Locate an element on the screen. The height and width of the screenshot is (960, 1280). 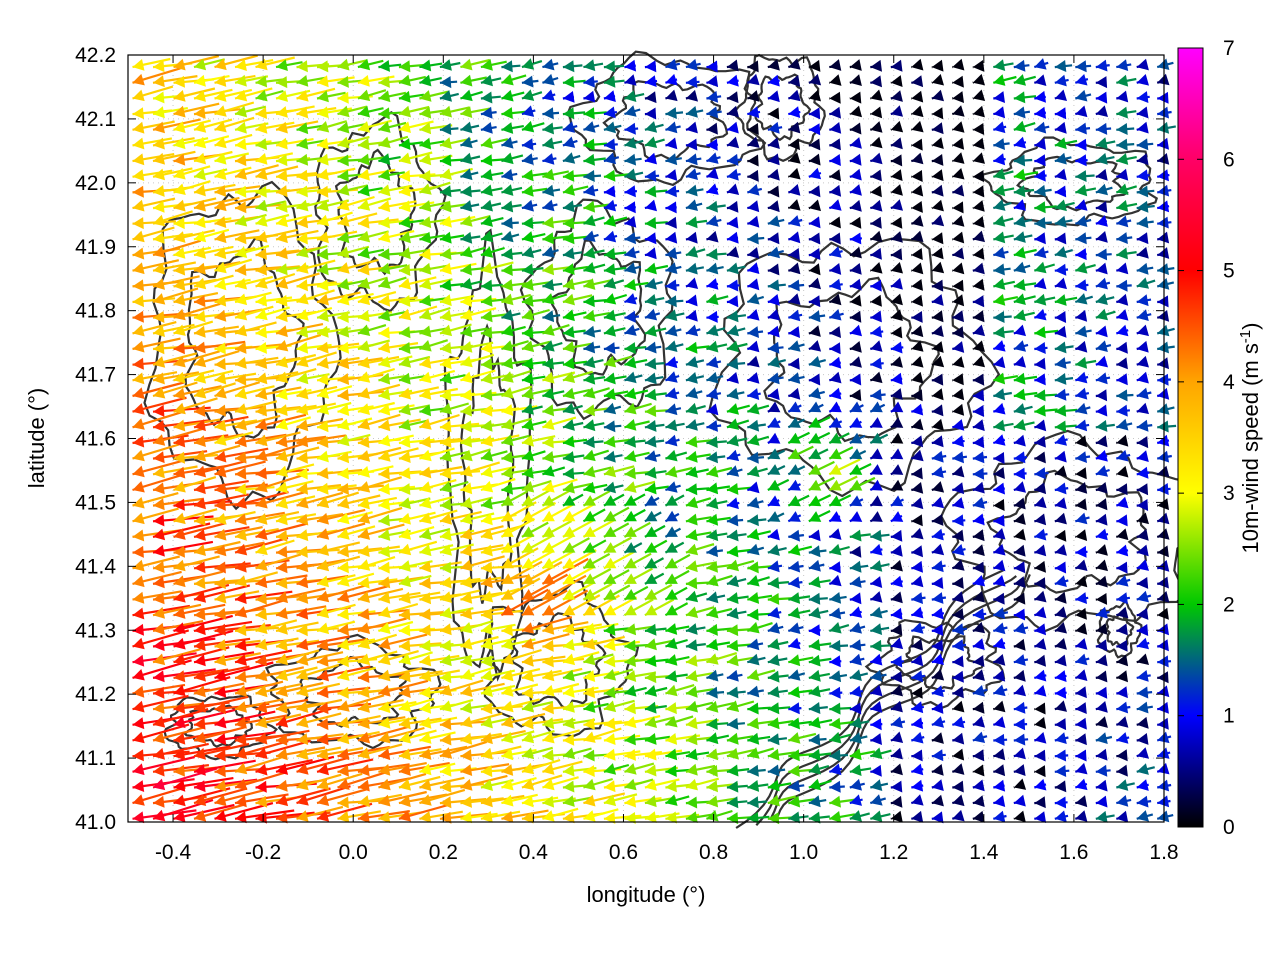
terrain-contour-line is located at coordinates (782, 107).